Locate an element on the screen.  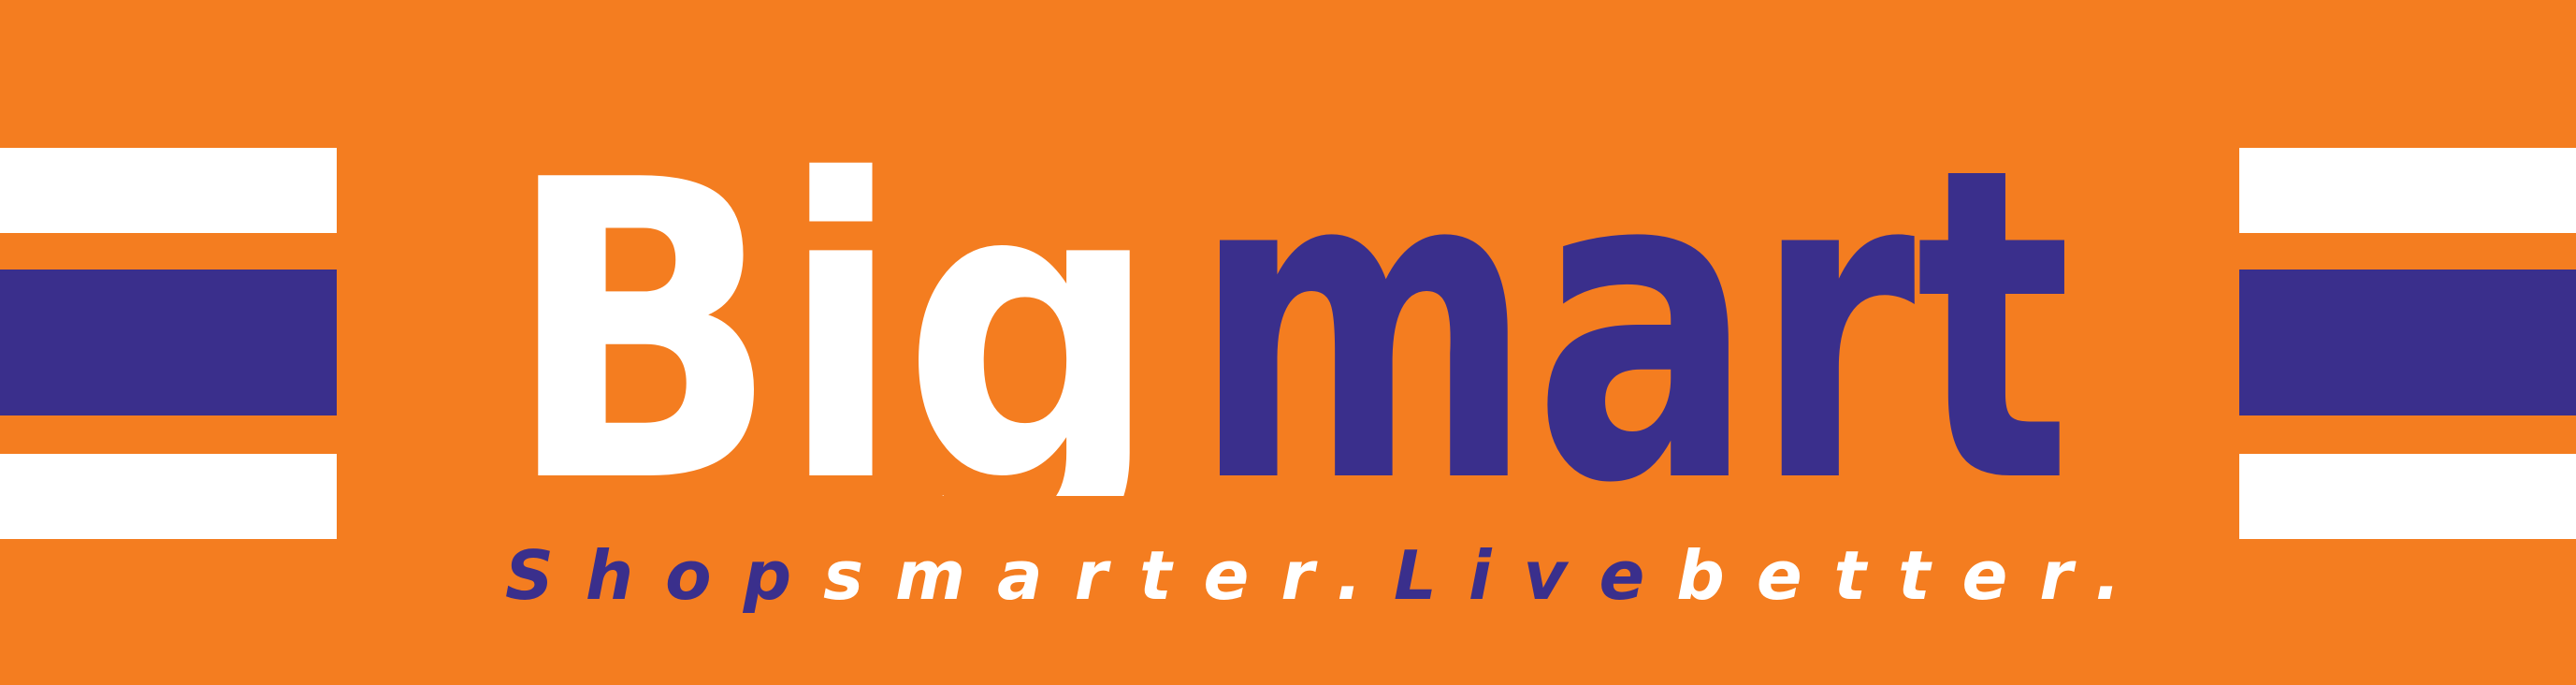
right-white-stripe-bottom is located at coordinates (2407, 496).